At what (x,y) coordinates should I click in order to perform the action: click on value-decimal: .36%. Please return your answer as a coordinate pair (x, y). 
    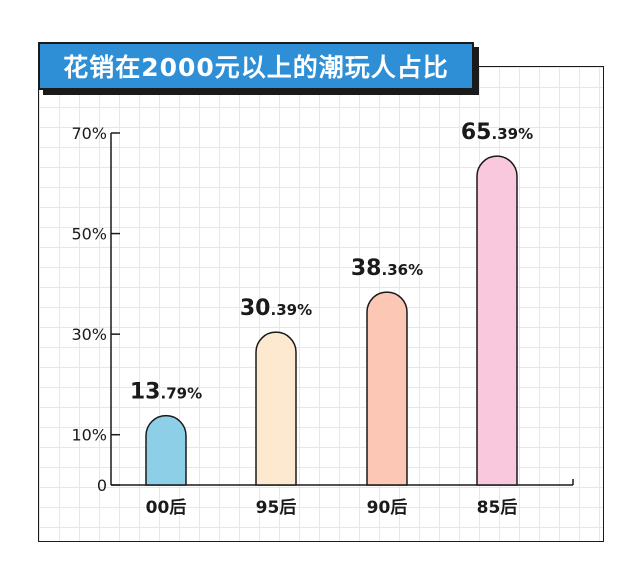
    Looking at the image, I should click on (403, 270).